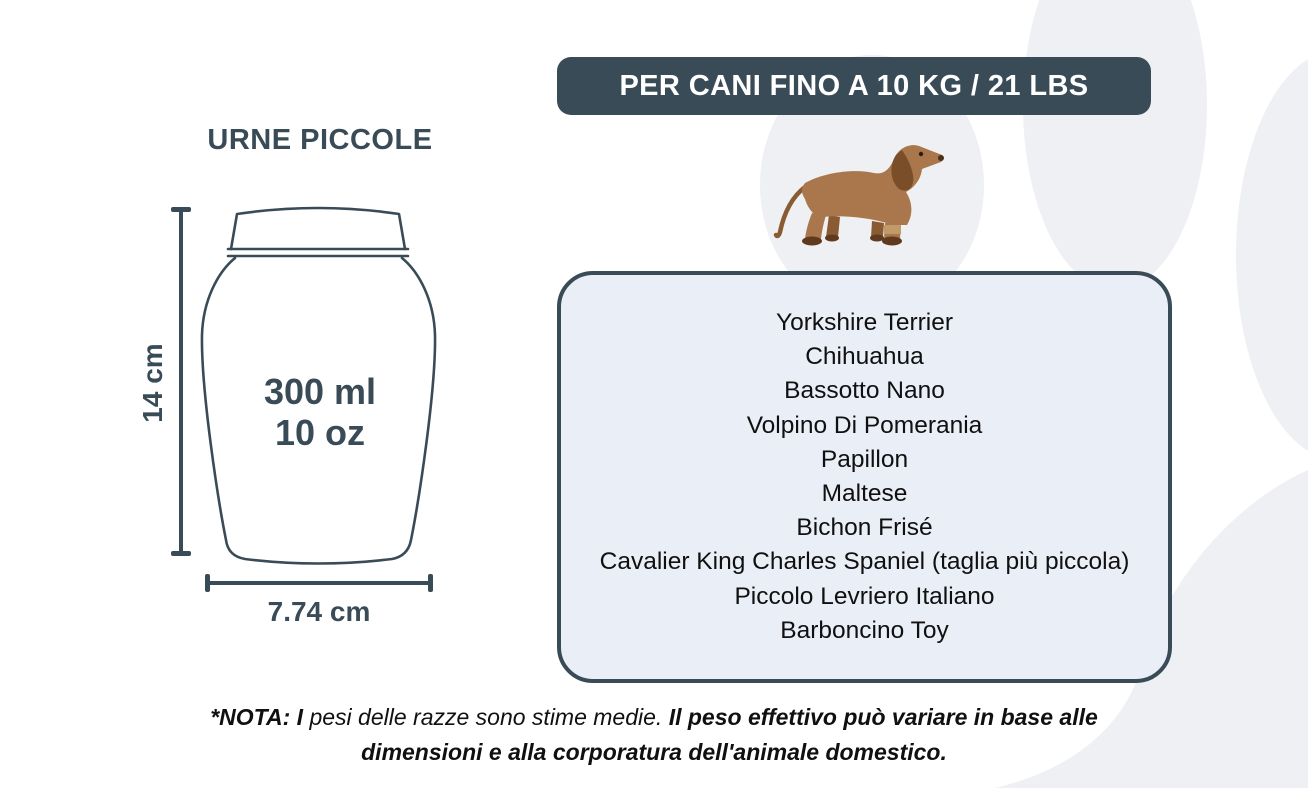  I want to click on height-measure-cap-top, so click(181, 209).